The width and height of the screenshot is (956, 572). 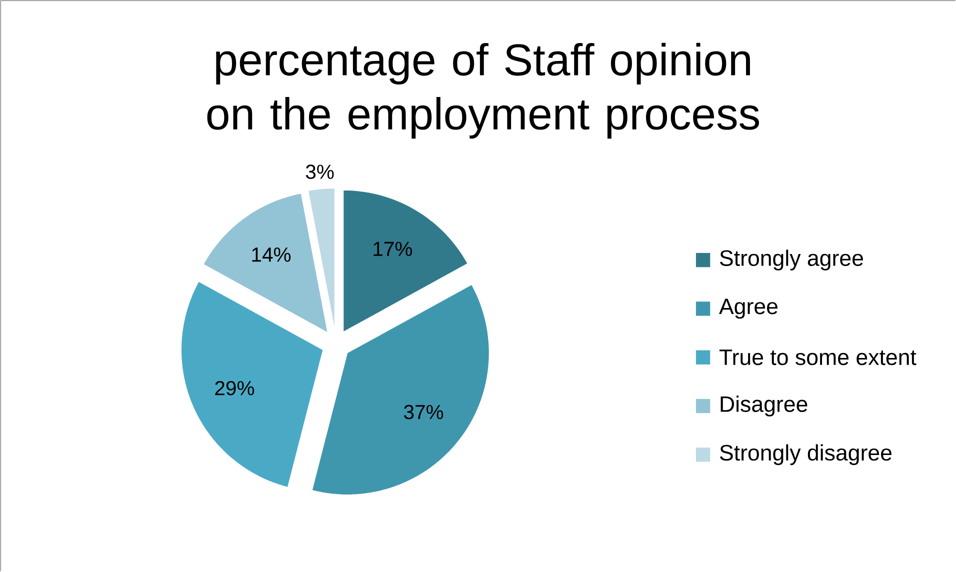 What do you see at coordinates (393, 249) in the screenshot?
I see `data-label: 17%` at bounding box center [393, 249].